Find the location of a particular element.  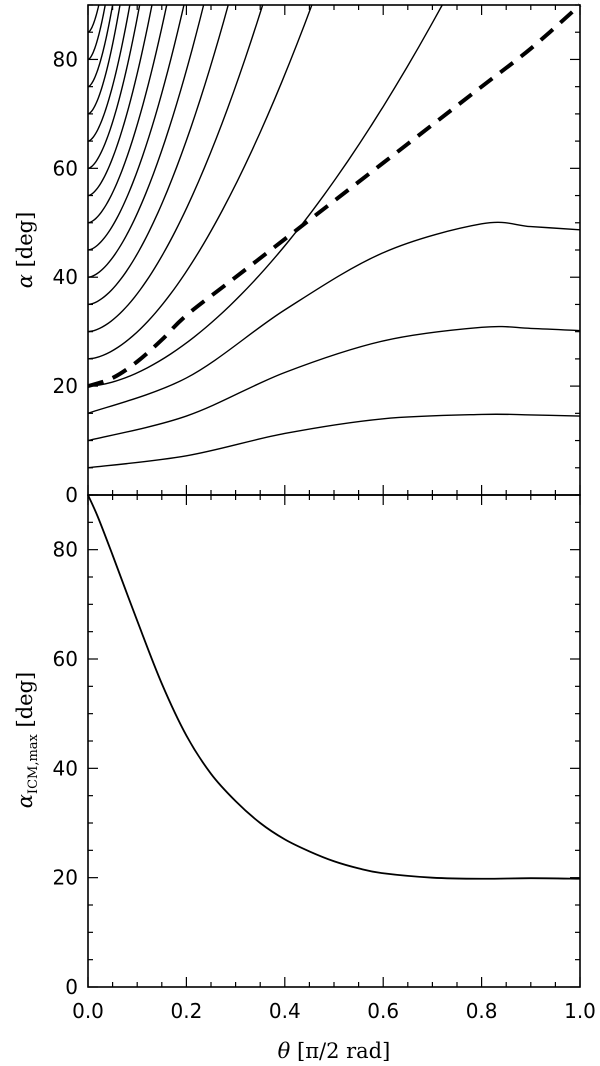

x-tick-label: 0.6 is located at coordinates (383, 1011).